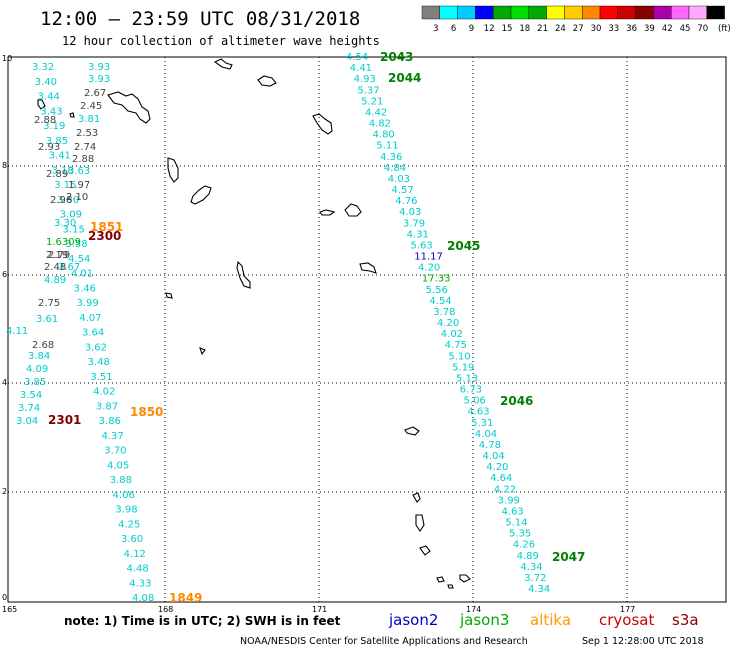  I want to click on colorbar-label: 27, so click(578, 29).